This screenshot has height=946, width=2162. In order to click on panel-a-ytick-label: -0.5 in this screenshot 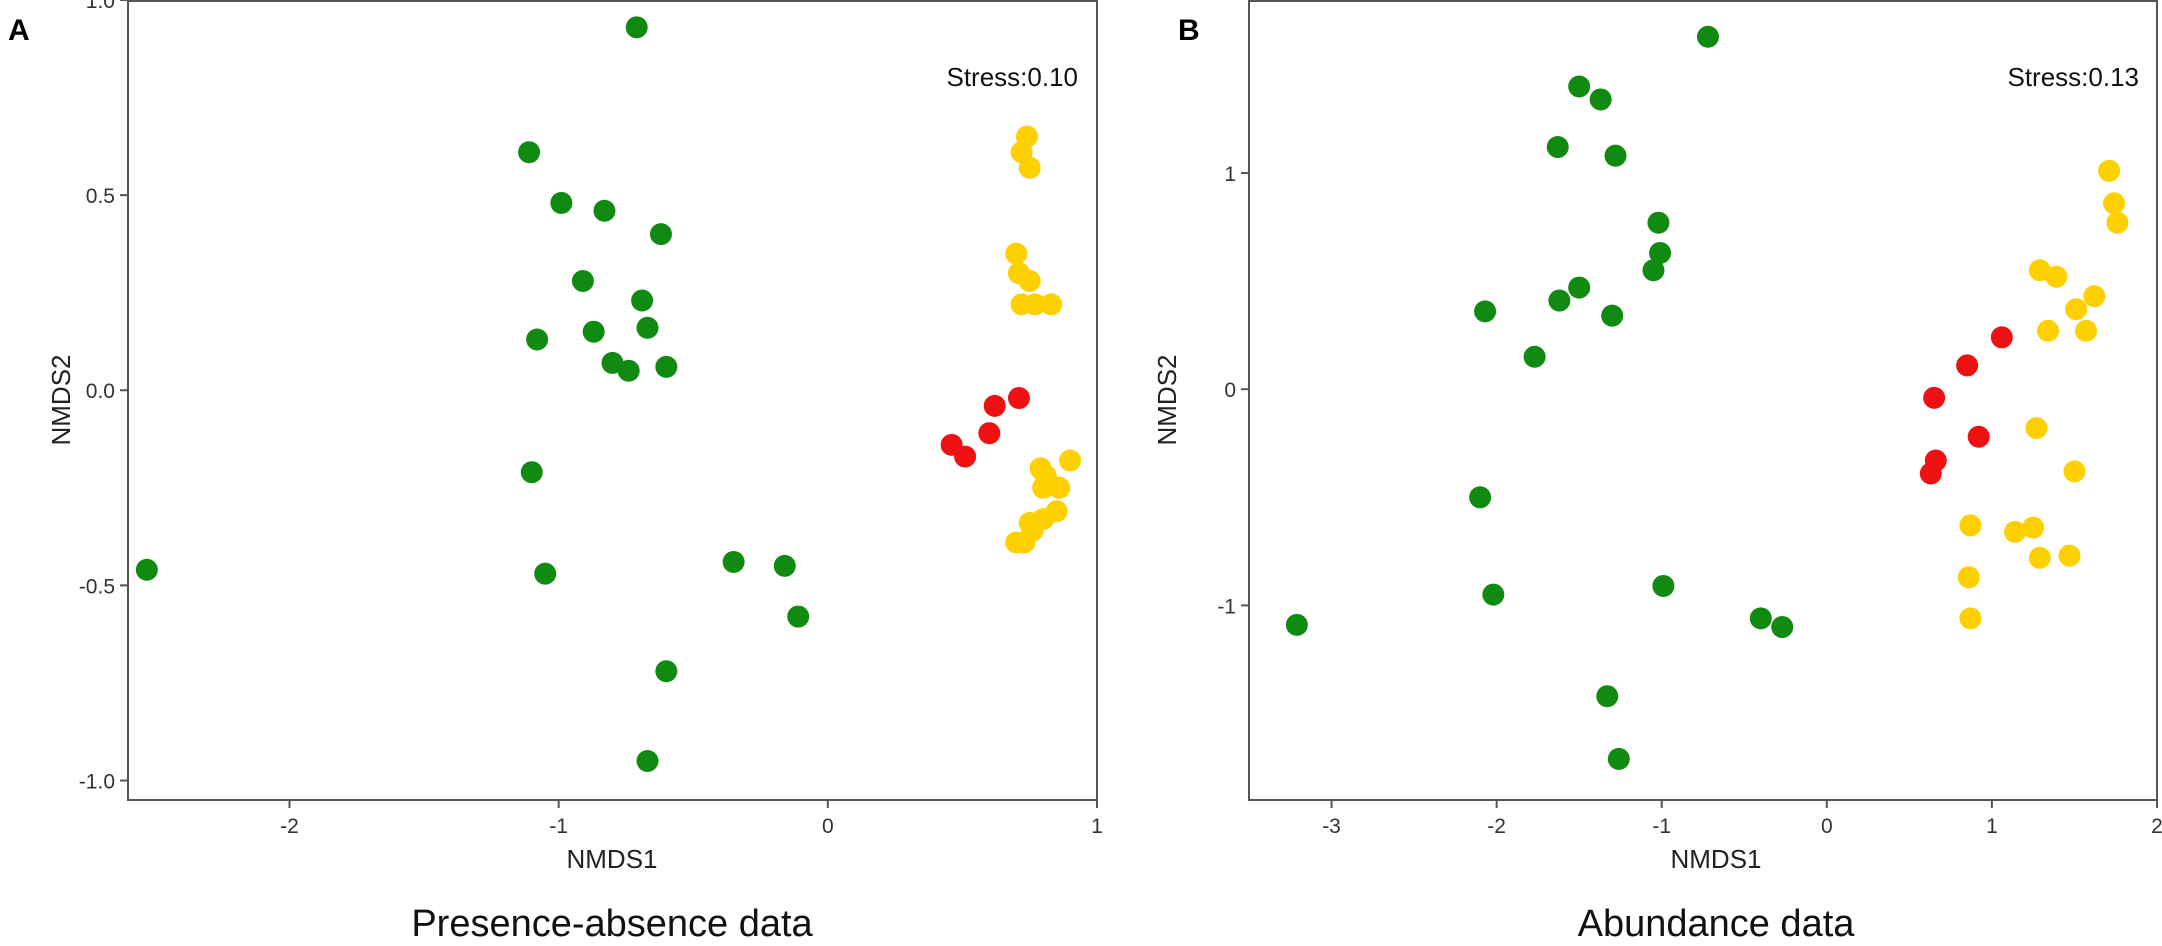, I will do `click(97, 586)`.